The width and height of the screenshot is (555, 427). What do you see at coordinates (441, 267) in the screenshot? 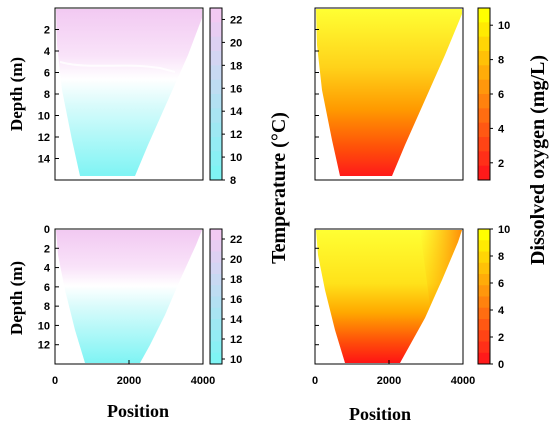
I see `oxygen-edge-shading` at bounding box center [441, 267].